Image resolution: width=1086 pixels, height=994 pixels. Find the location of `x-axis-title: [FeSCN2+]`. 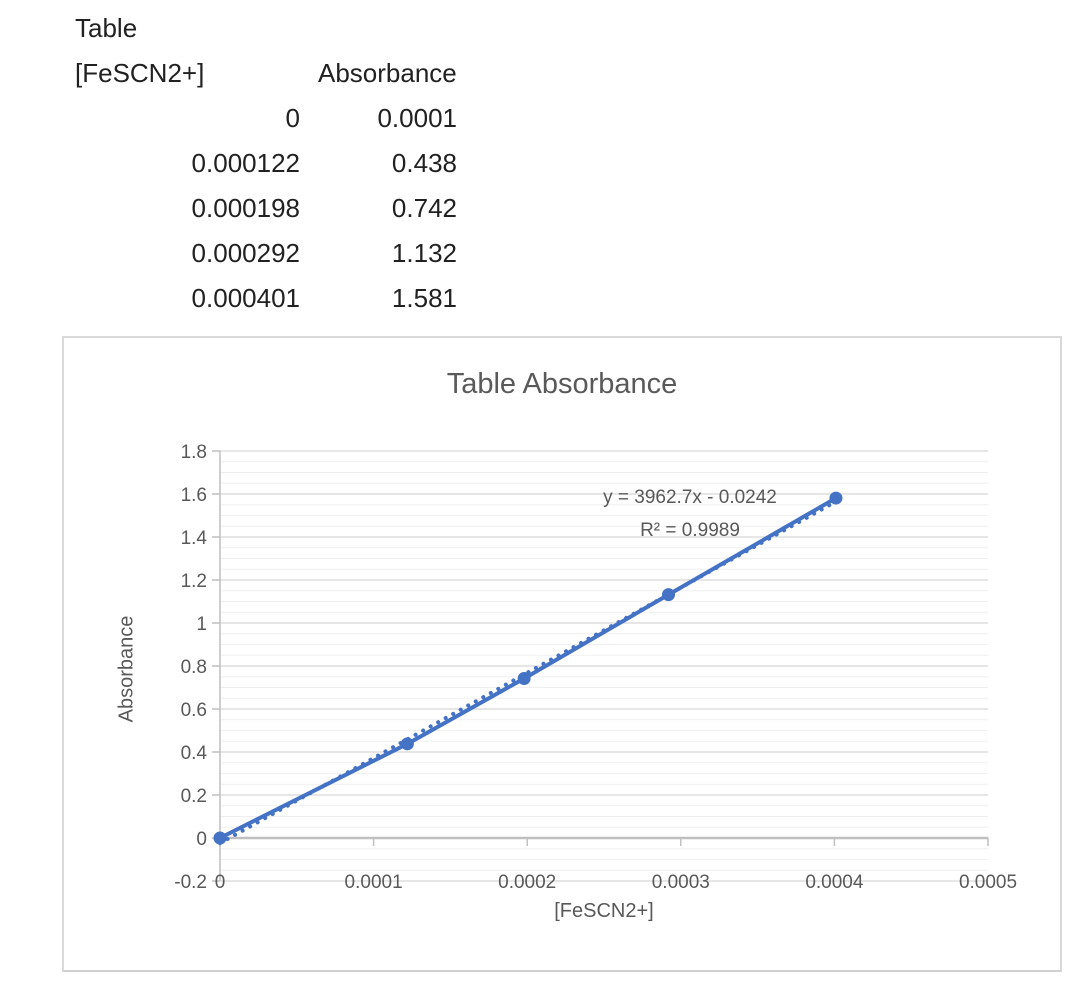

x-axis-title: [FeSCN2+] is located at coordinates (604, 911).